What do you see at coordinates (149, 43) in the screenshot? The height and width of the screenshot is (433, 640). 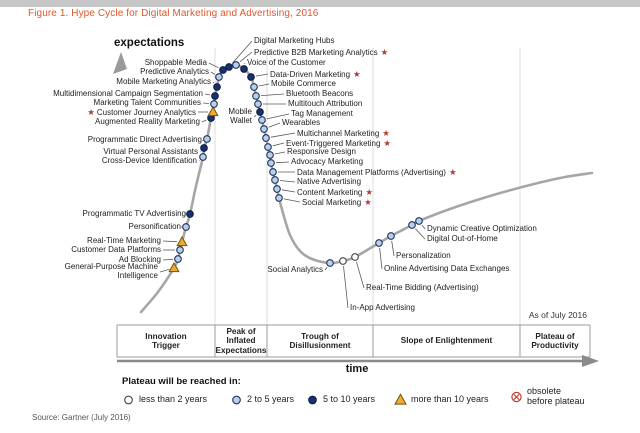 I see `y-axis-label: expectations` at bounding box center [149, 43].